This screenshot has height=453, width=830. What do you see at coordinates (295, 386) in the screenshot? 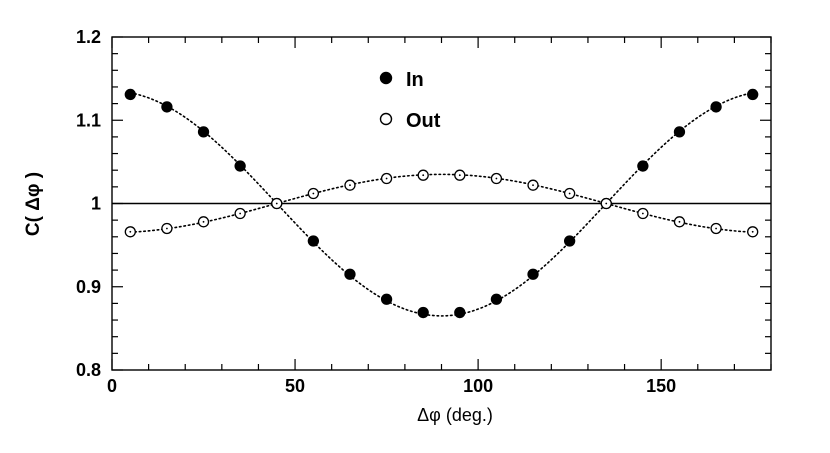
I see `x-tick-label: 50` at bounding box center [295, 386].